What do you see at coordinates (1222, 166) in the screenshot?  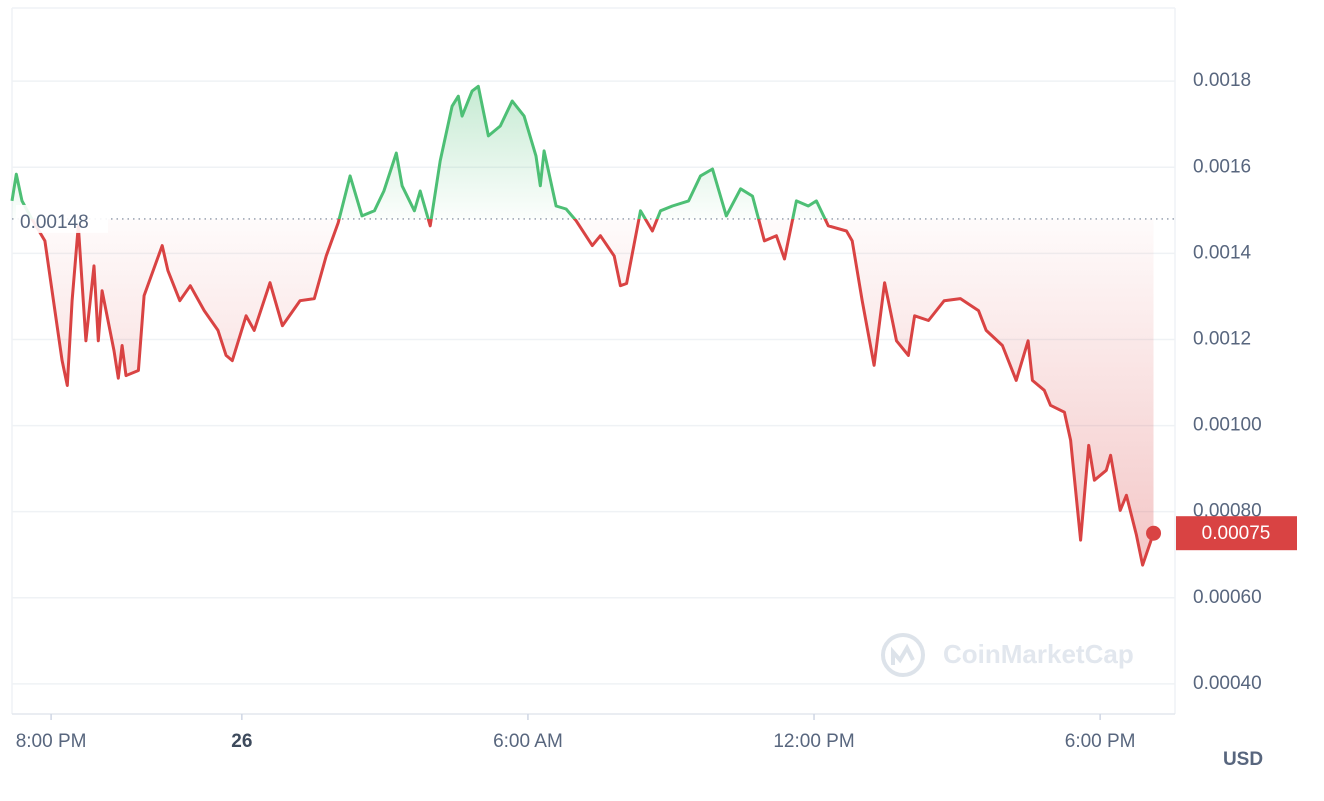 I see `y-tick-label: 0.0016` at bounding box center [1222, 166].